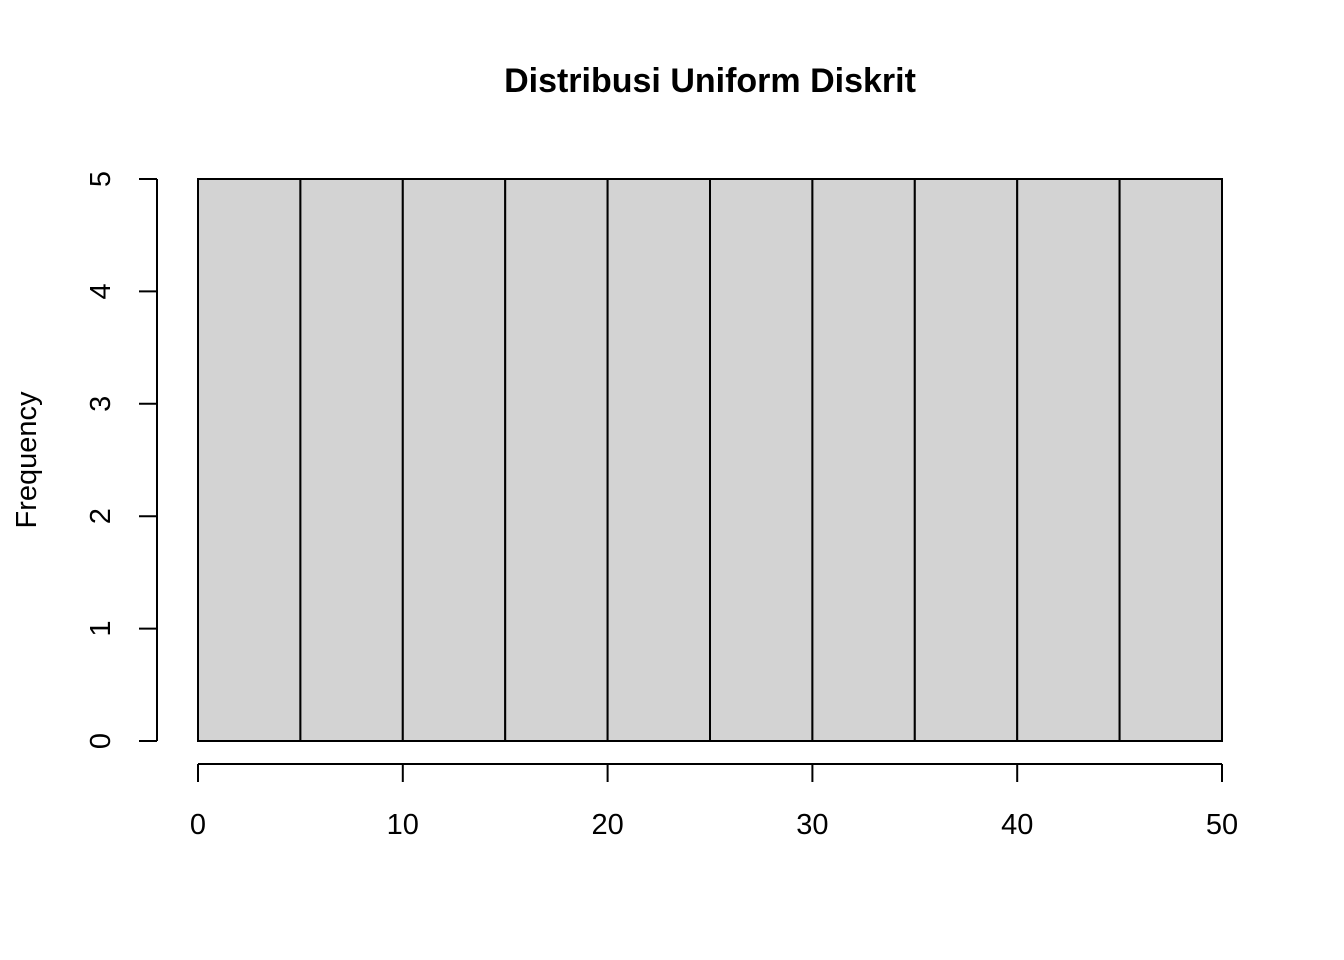 Image resolution: width=1344 pixels, height=960 pixels. I want to click on y-tick-label: 1, so click(101, 629).